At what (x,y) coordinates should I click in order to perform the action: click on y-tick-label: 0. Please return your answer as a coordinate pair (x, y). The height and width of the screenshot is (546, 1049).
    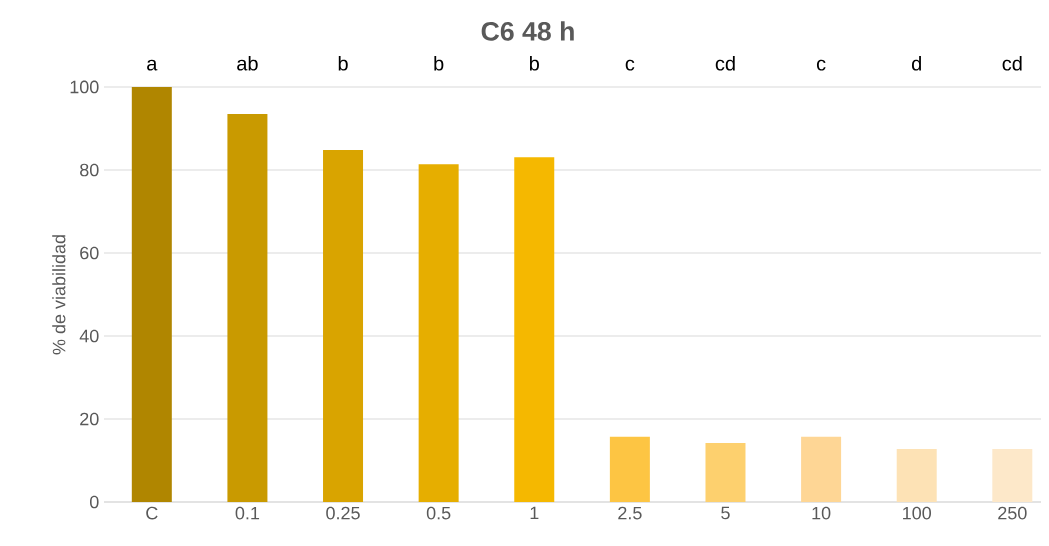
    Looking at the image, I should click on (94, 502).